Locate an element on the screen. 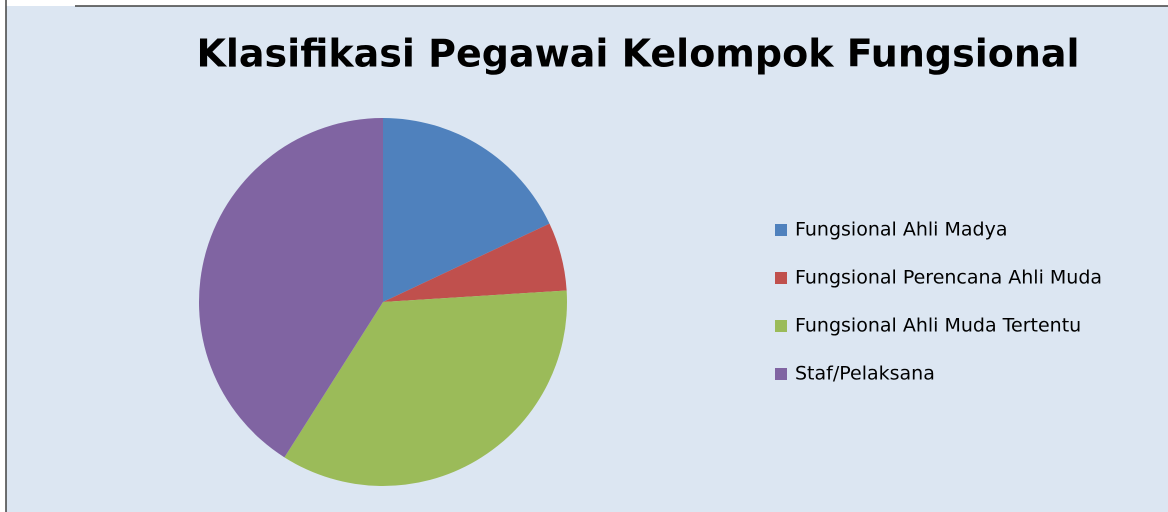 Image resolution: width=1168 pixels, height=512 pixels. chart-title: Klasifikasi Pegawai Kelompok Fungsional is located at coordinates (637, 54).